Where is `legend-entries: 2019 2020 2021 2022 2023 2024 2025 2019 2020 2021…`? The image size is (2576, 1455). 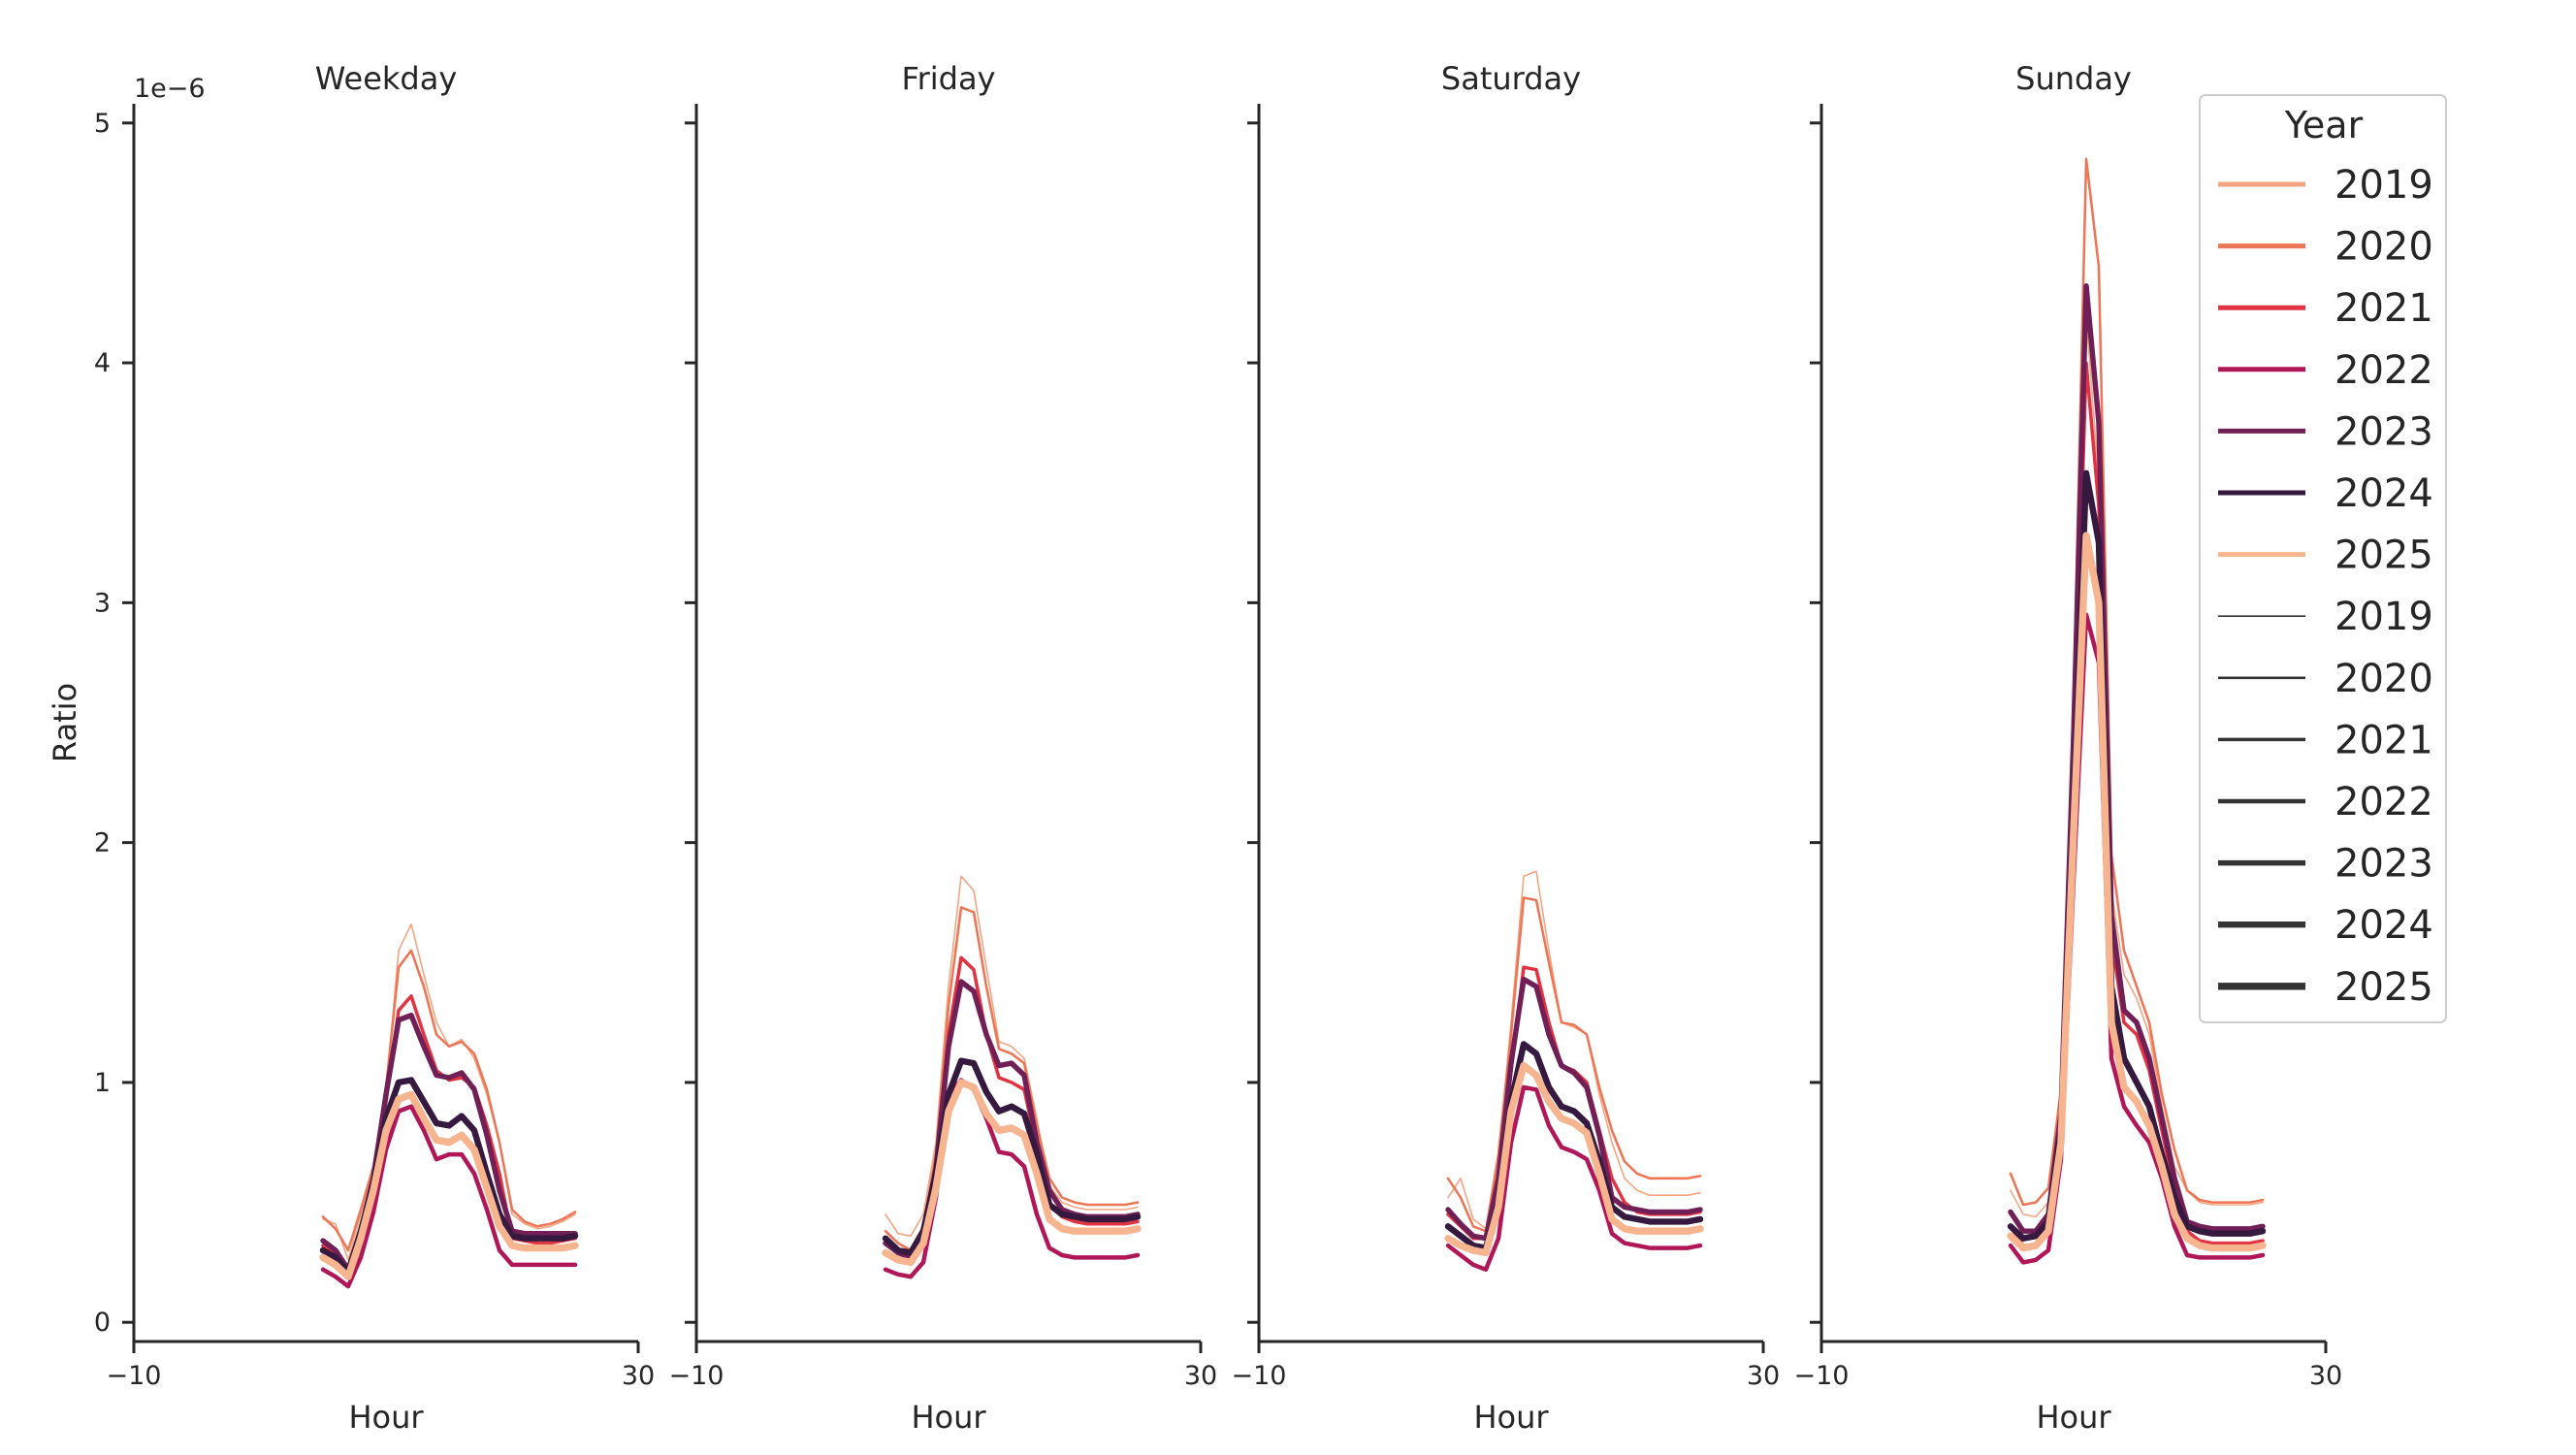
legend-entries: 2019 2020 2021 2022 2023 2024 2025 2019 2020 2021… is located at coordinates (2325, 586).